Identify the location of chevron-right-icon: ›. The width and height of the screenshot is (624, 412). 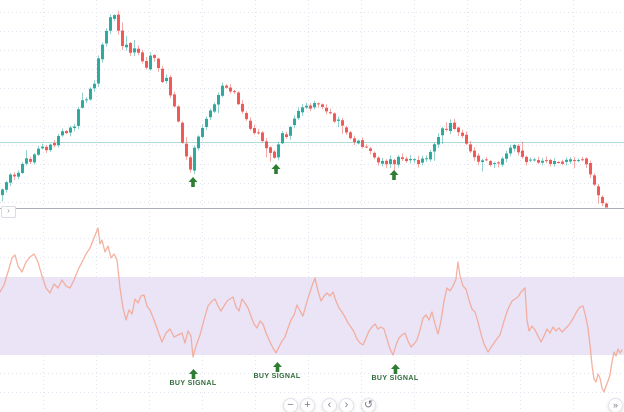
(8, 210).